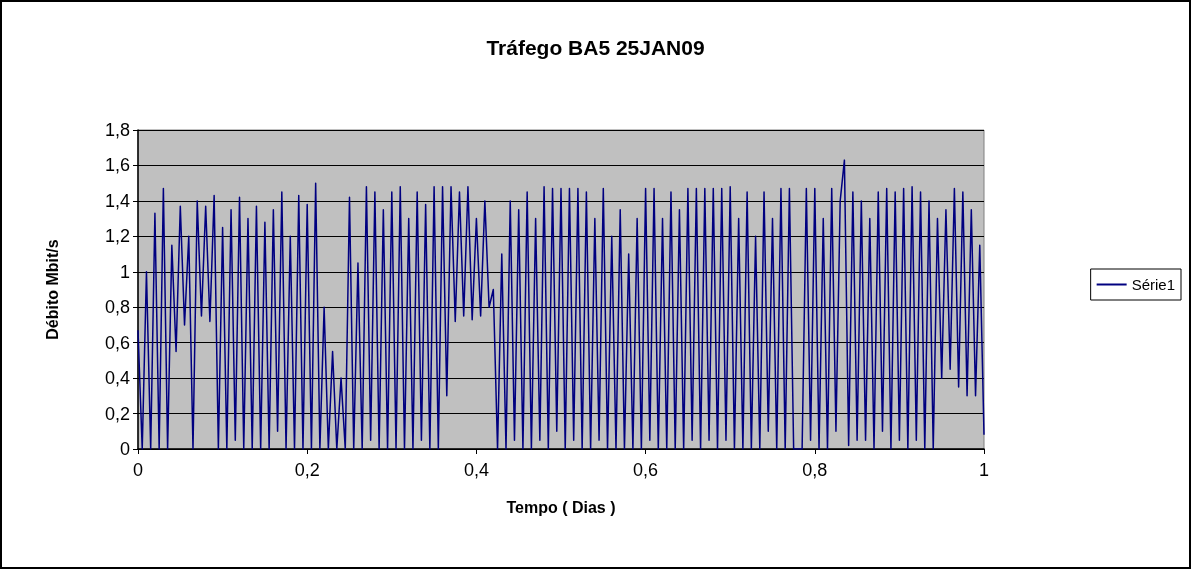 The image size is (1191, 569). Describe the element at coordinates (117, 165) in the screenshot. I see `y-tick-label: 1,6` at that location.